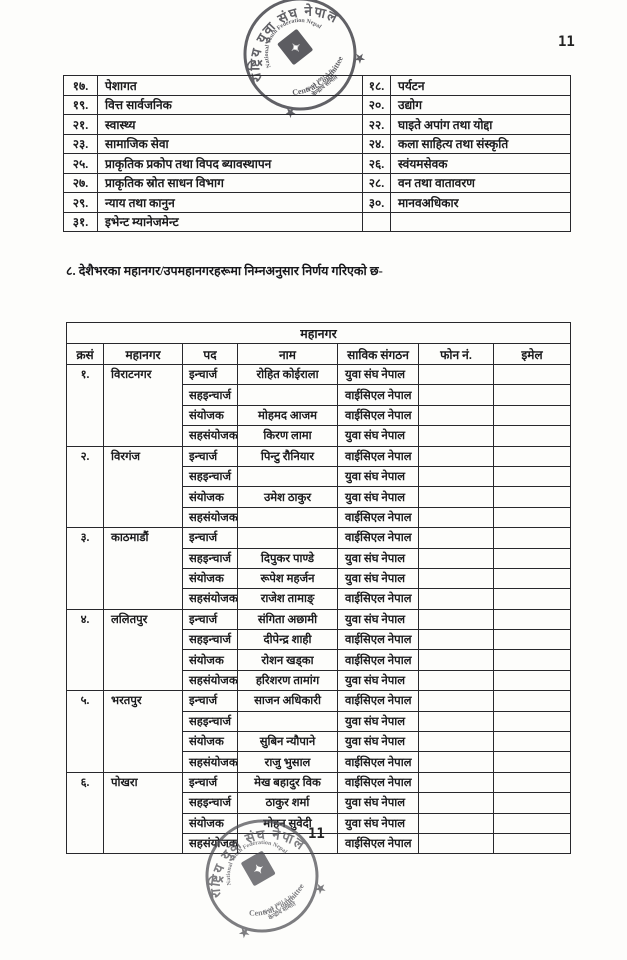 This screenshot has height=960, width=627. What do you see at coordinates (85, 650) in the screenshot?
I see `cell-sn: ४.` at bounding box center [85, 650].